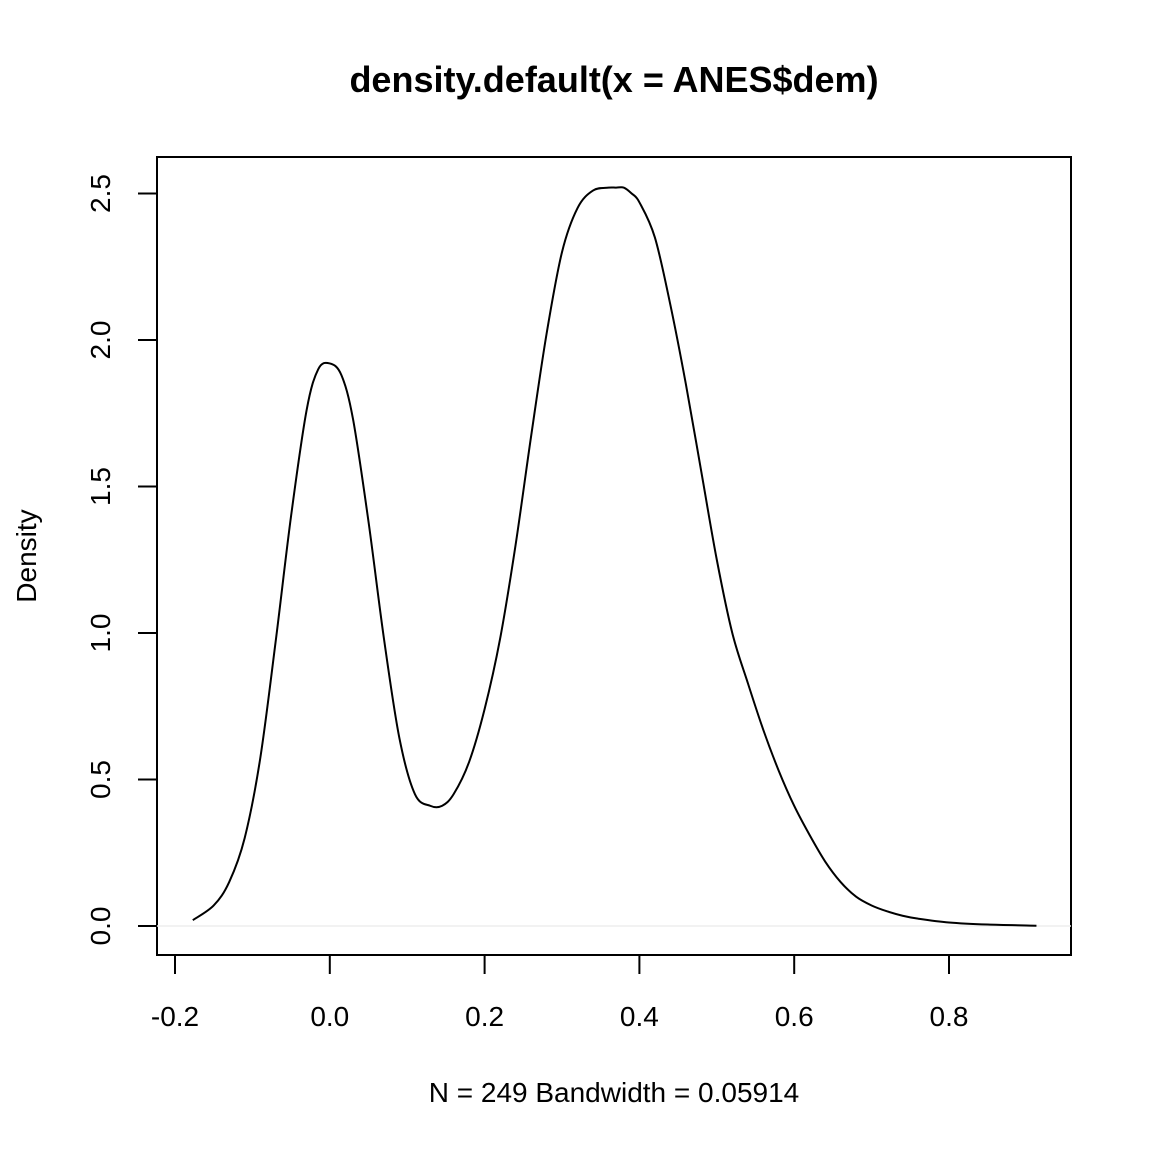 The height and width of the screenshot is (1152, 1152). I want to click on x-tick-label: 0.6, so click(794, 1016).